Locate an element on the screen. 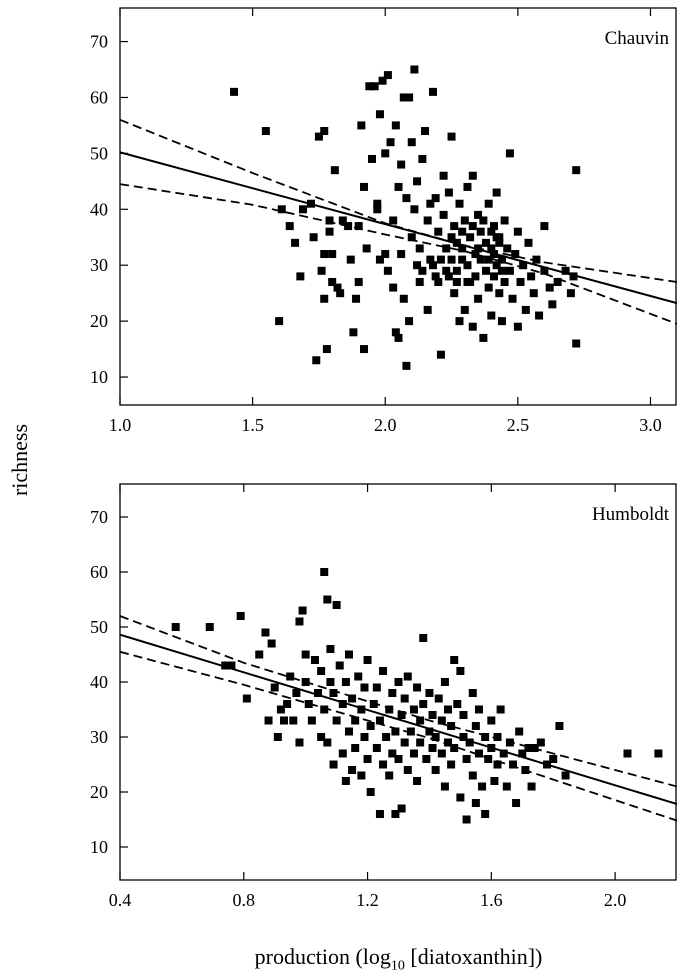 The width and height of the screenshot is (677, 976). y-axis-label: richness is located at coordinates (20, 460).